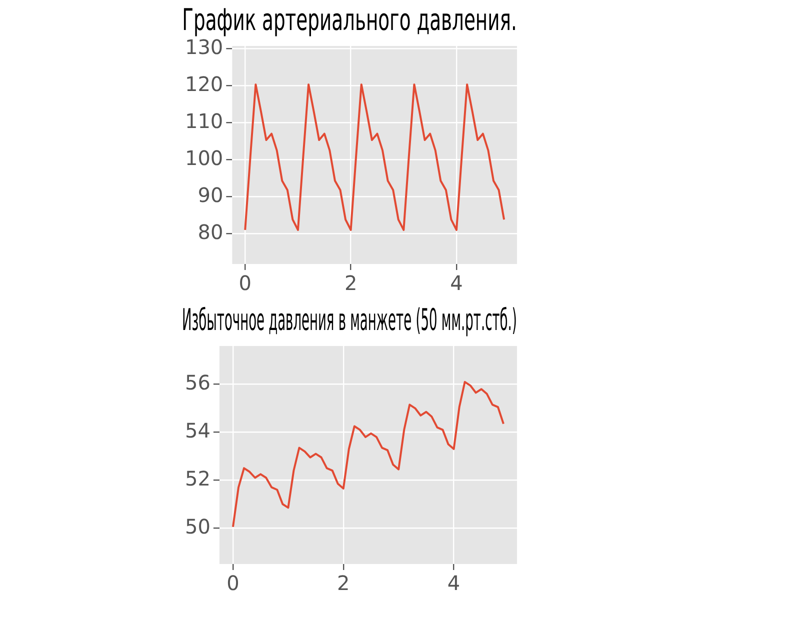  What do you see at coordinates (204, 120) in the screenshot?
I see `y-tick-label: 110` at bounding box center [204, 120].